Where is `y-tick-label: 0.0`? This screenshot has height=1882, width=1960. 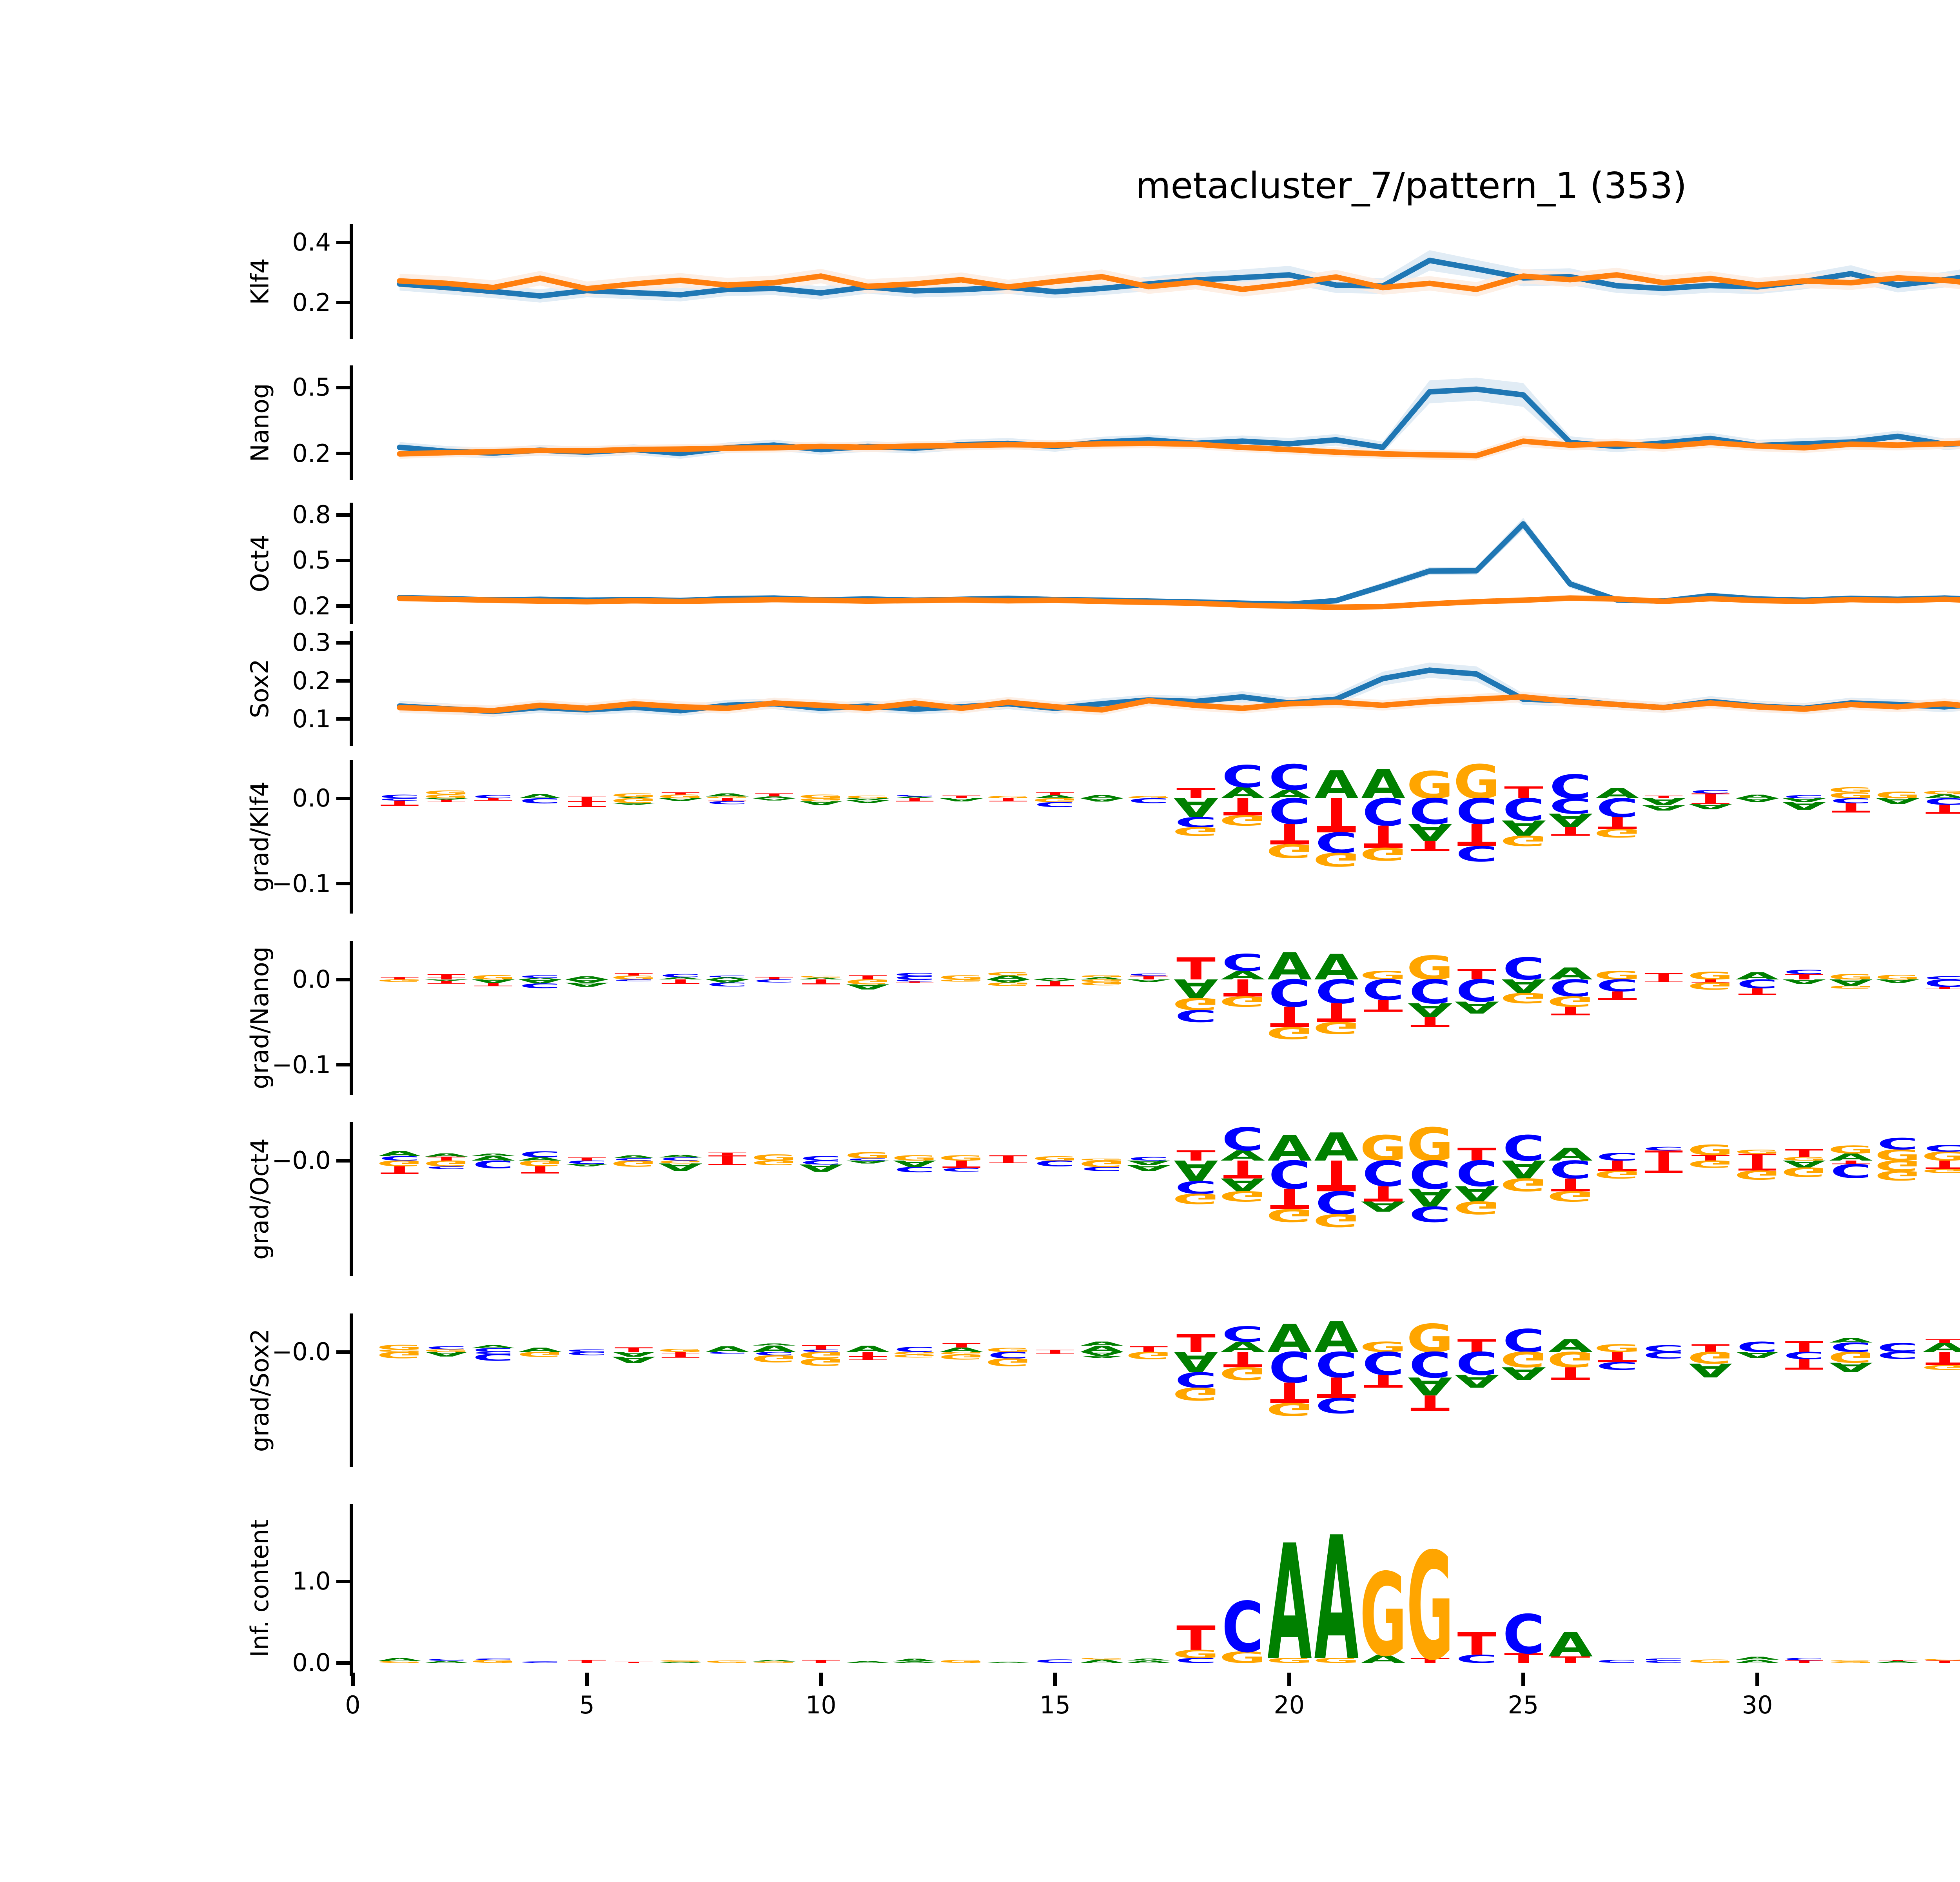 y-tick-label: 0.0 is located at coordinates (311, 798).